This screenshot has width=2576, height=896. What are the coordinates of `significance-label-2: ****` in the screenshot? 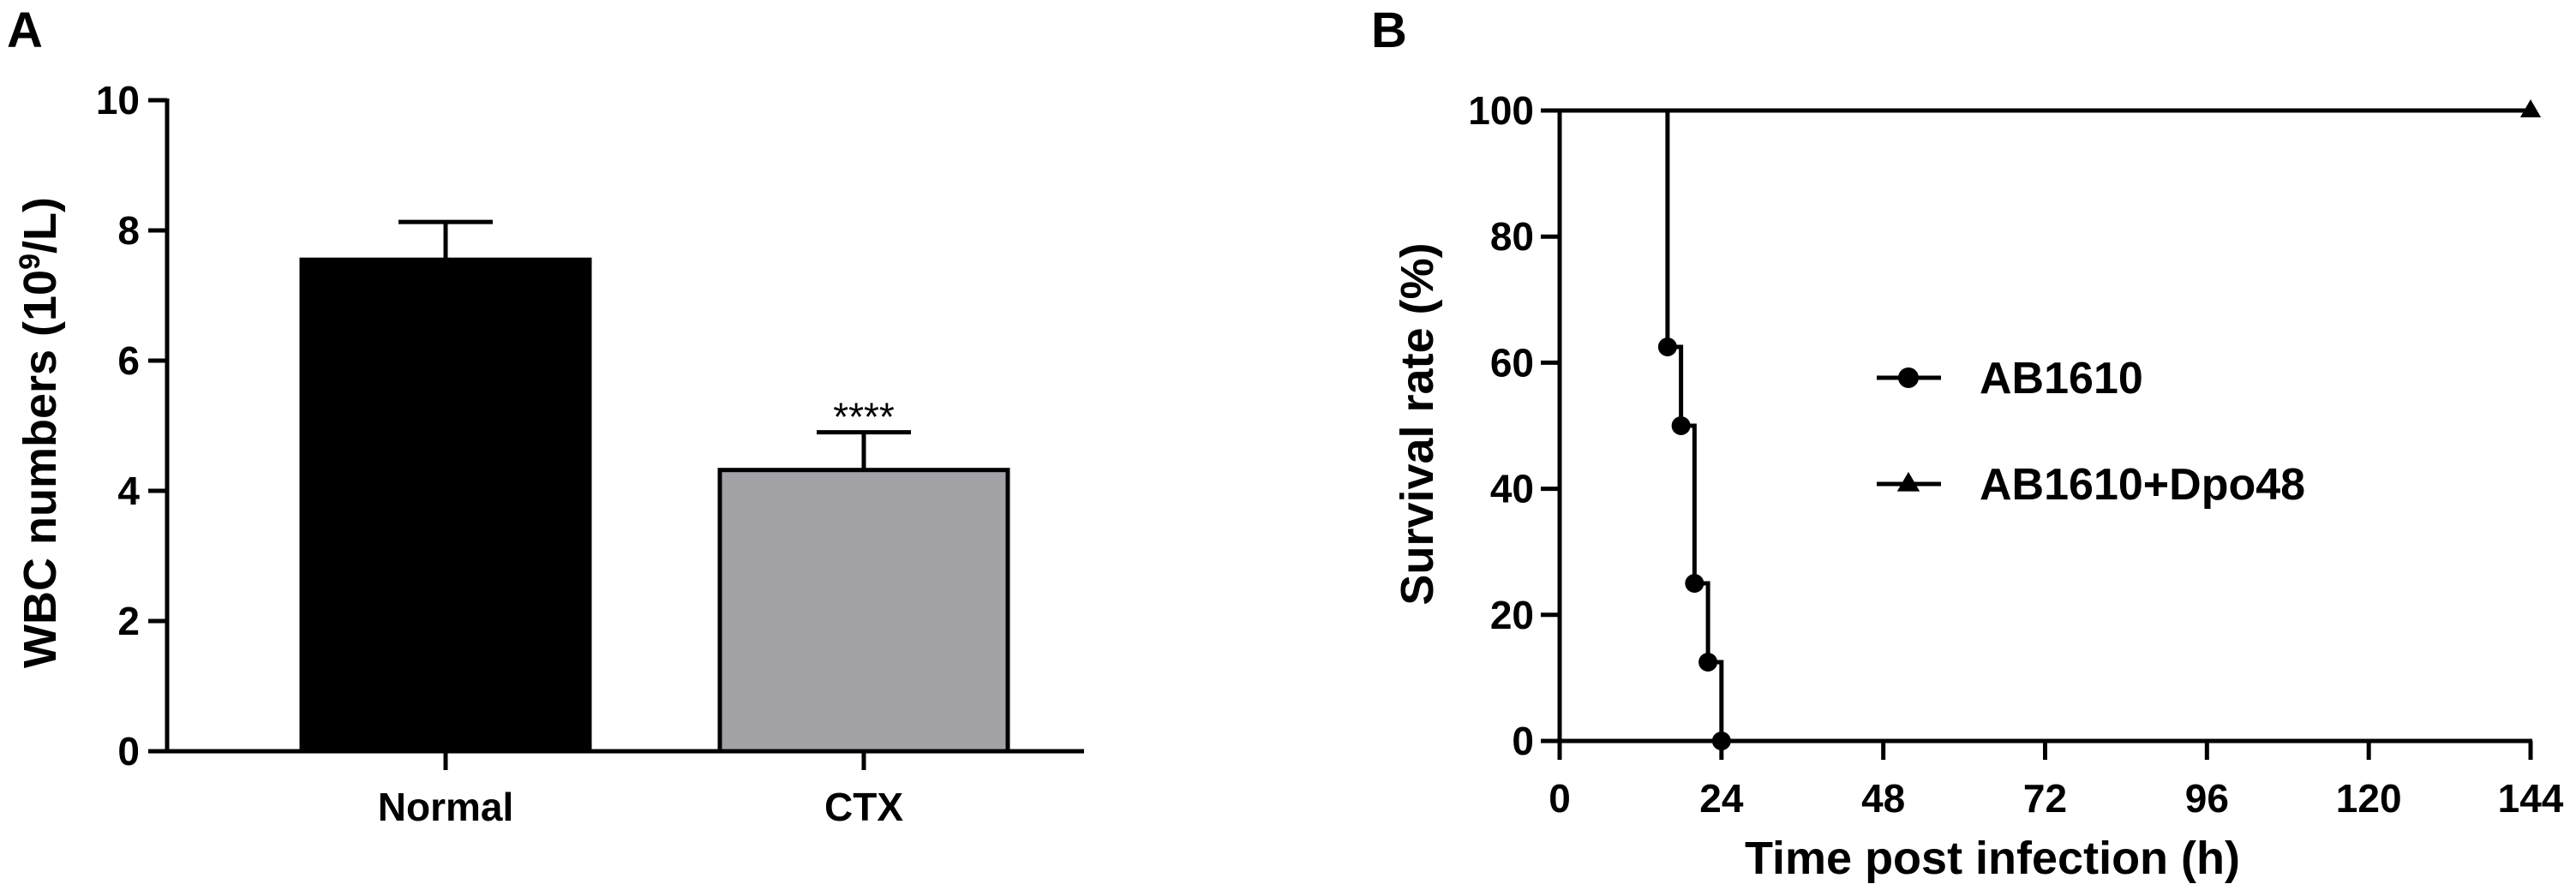 It's located at (864, 417).